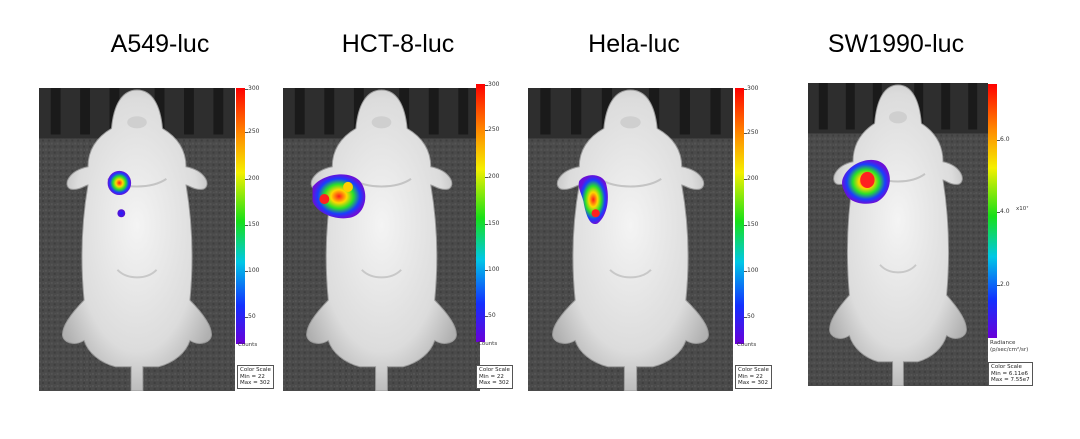  I want to click on scale-tick: 6.0, so click(1005, 139).